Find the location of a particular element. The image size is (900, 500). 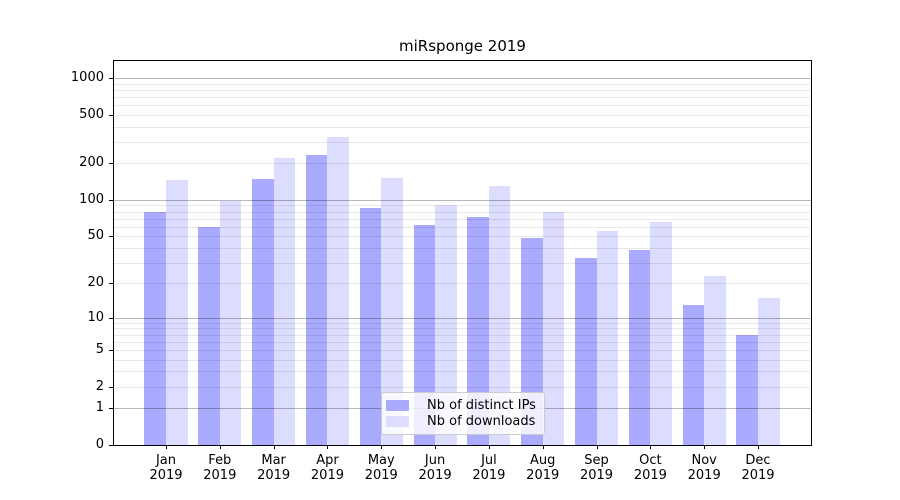

y-tick-label-1: 1 is located at coordinates (99, 408).